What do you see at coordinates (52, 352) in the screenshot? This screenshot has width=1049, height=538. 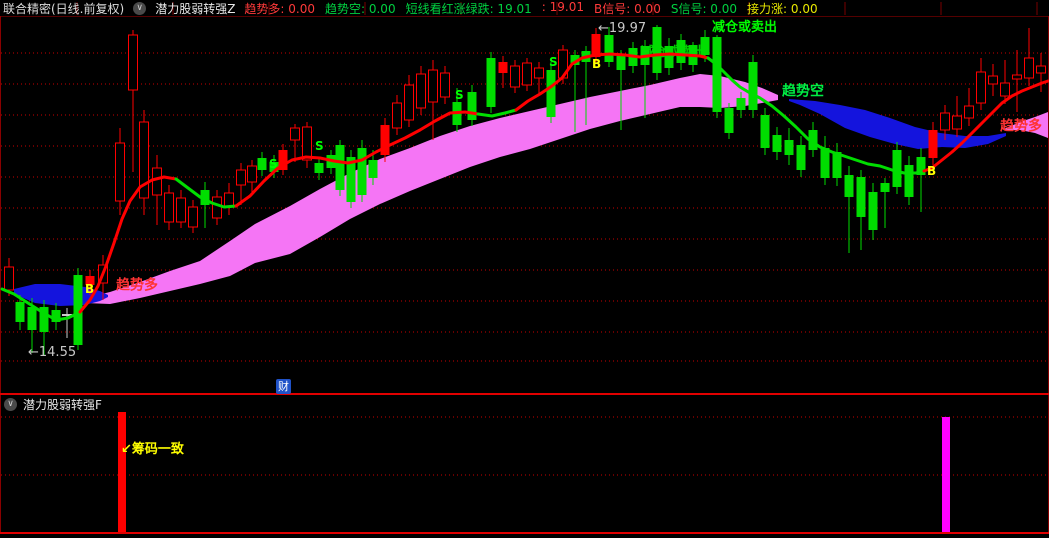 I see `price-low-label: ←14.55` at bounding box center [52, 352].